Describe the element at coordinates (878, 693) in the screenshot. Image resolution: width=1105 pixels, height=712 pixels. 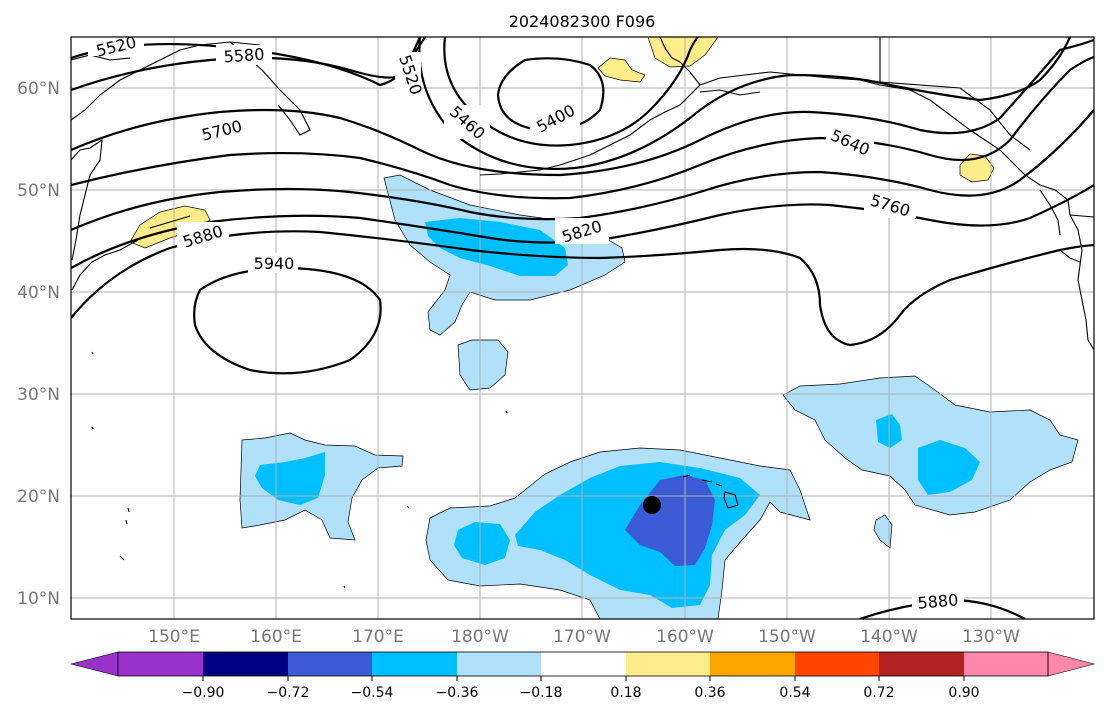
I see `colorbar-tick-label: 0.72` at that location.